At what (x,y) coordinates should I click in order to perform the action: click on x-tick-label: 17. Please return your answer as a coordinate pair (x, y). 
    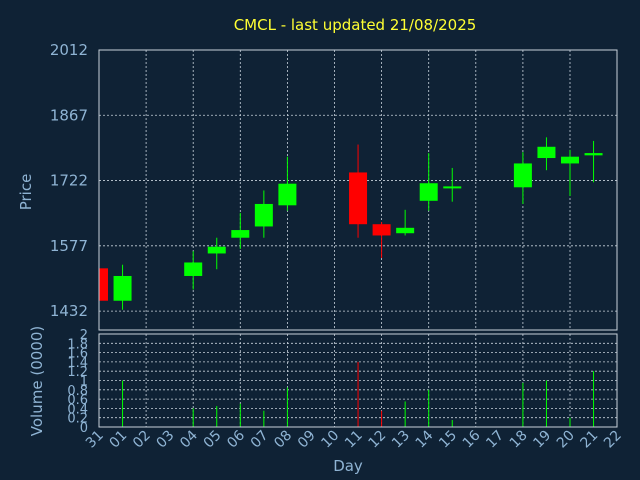
    Looking at the image, I should click on (495, 440).